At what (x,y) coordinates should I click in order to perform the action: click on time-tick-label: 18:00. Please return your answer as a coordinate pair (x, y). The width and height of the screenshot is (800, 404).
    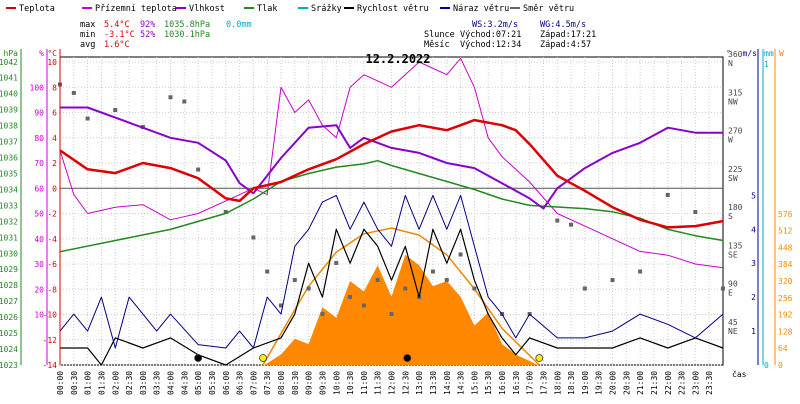
    Looking at the image, I should click on (557, 383).